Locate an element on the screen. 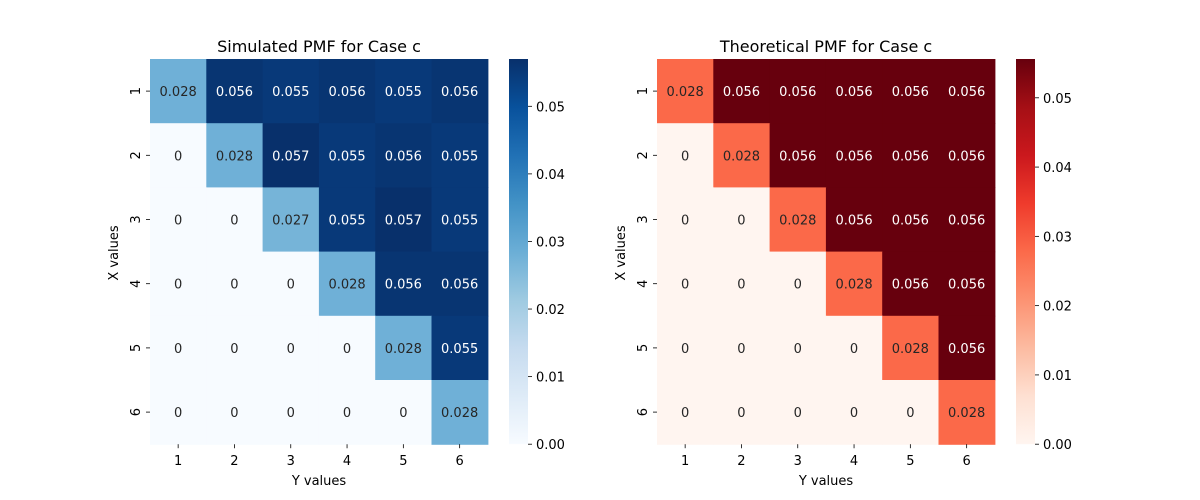 The width and height of the screenshot is (1200, 500). colorbar: 0.00 0.01 0.02 0.03 0.04 0.05 is located at coordinates (1044, 256).